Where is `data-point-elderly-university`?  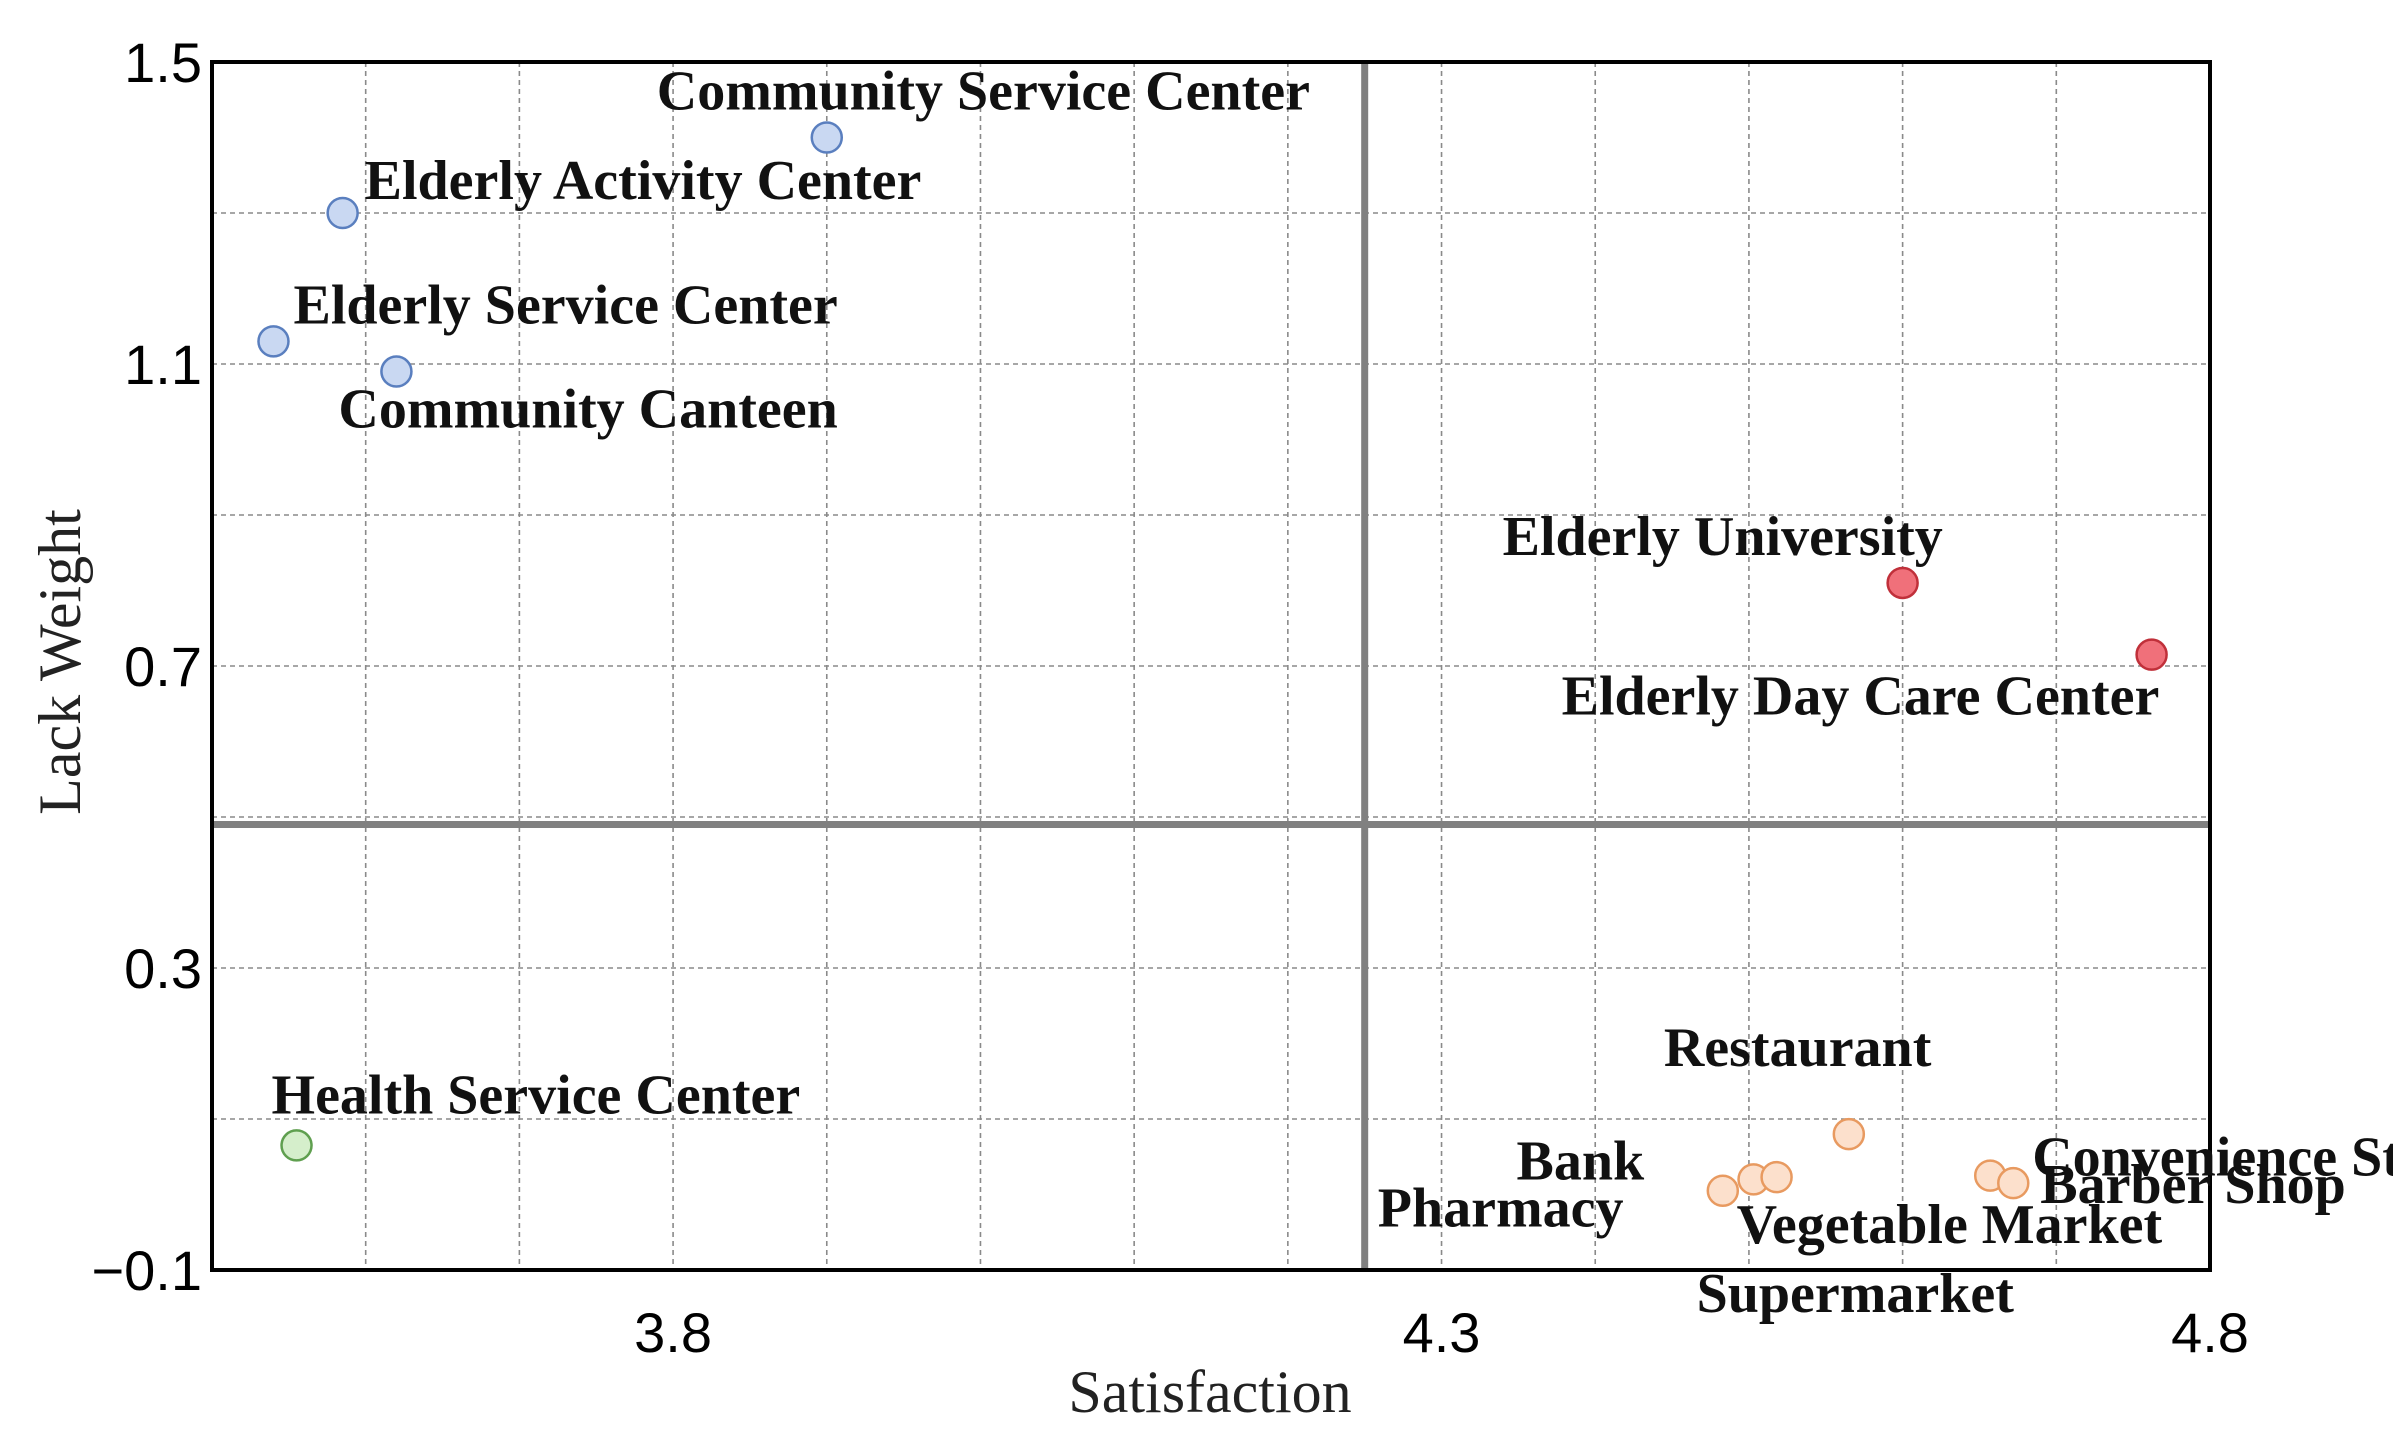 data-point-elderly-university is located at coordinates (1902, 583).